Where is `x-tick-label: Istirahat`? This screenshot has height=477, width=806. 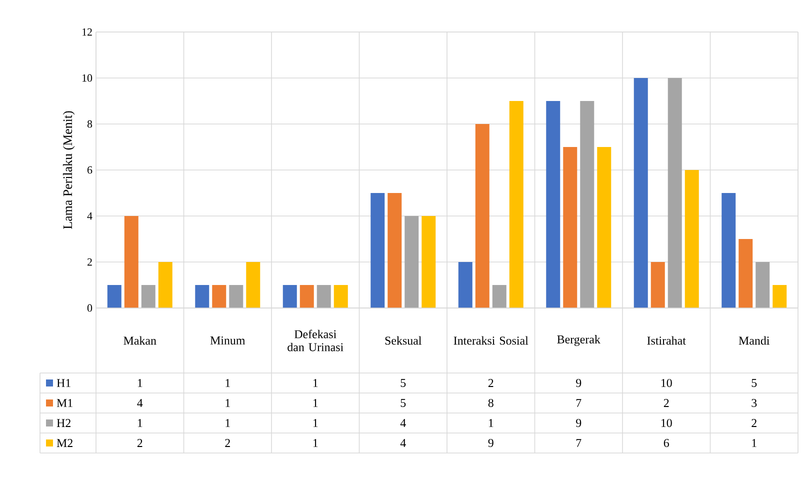
x-tick-label: Istirahat is located at coordinates (666, 340).